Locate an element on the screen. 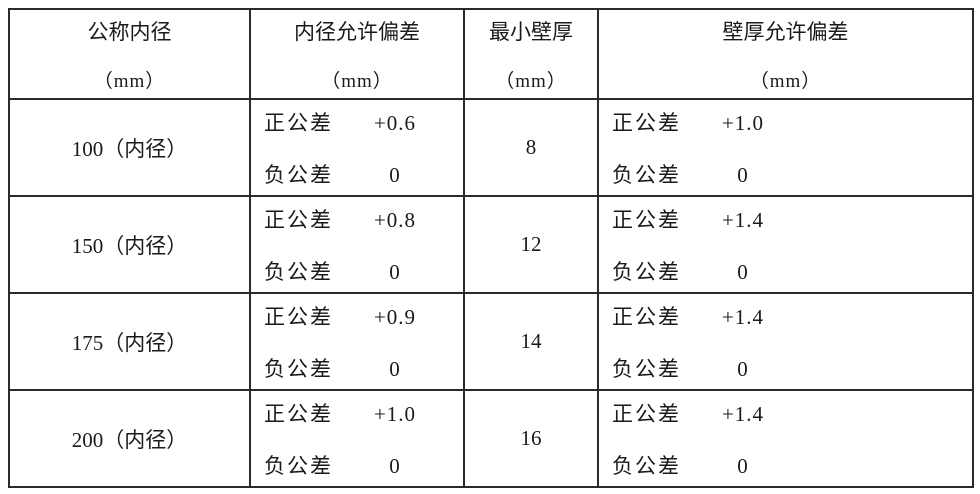 This screenshot has height=494, width=980. header-title: 公称内径 is located at coordinates (129, 31).